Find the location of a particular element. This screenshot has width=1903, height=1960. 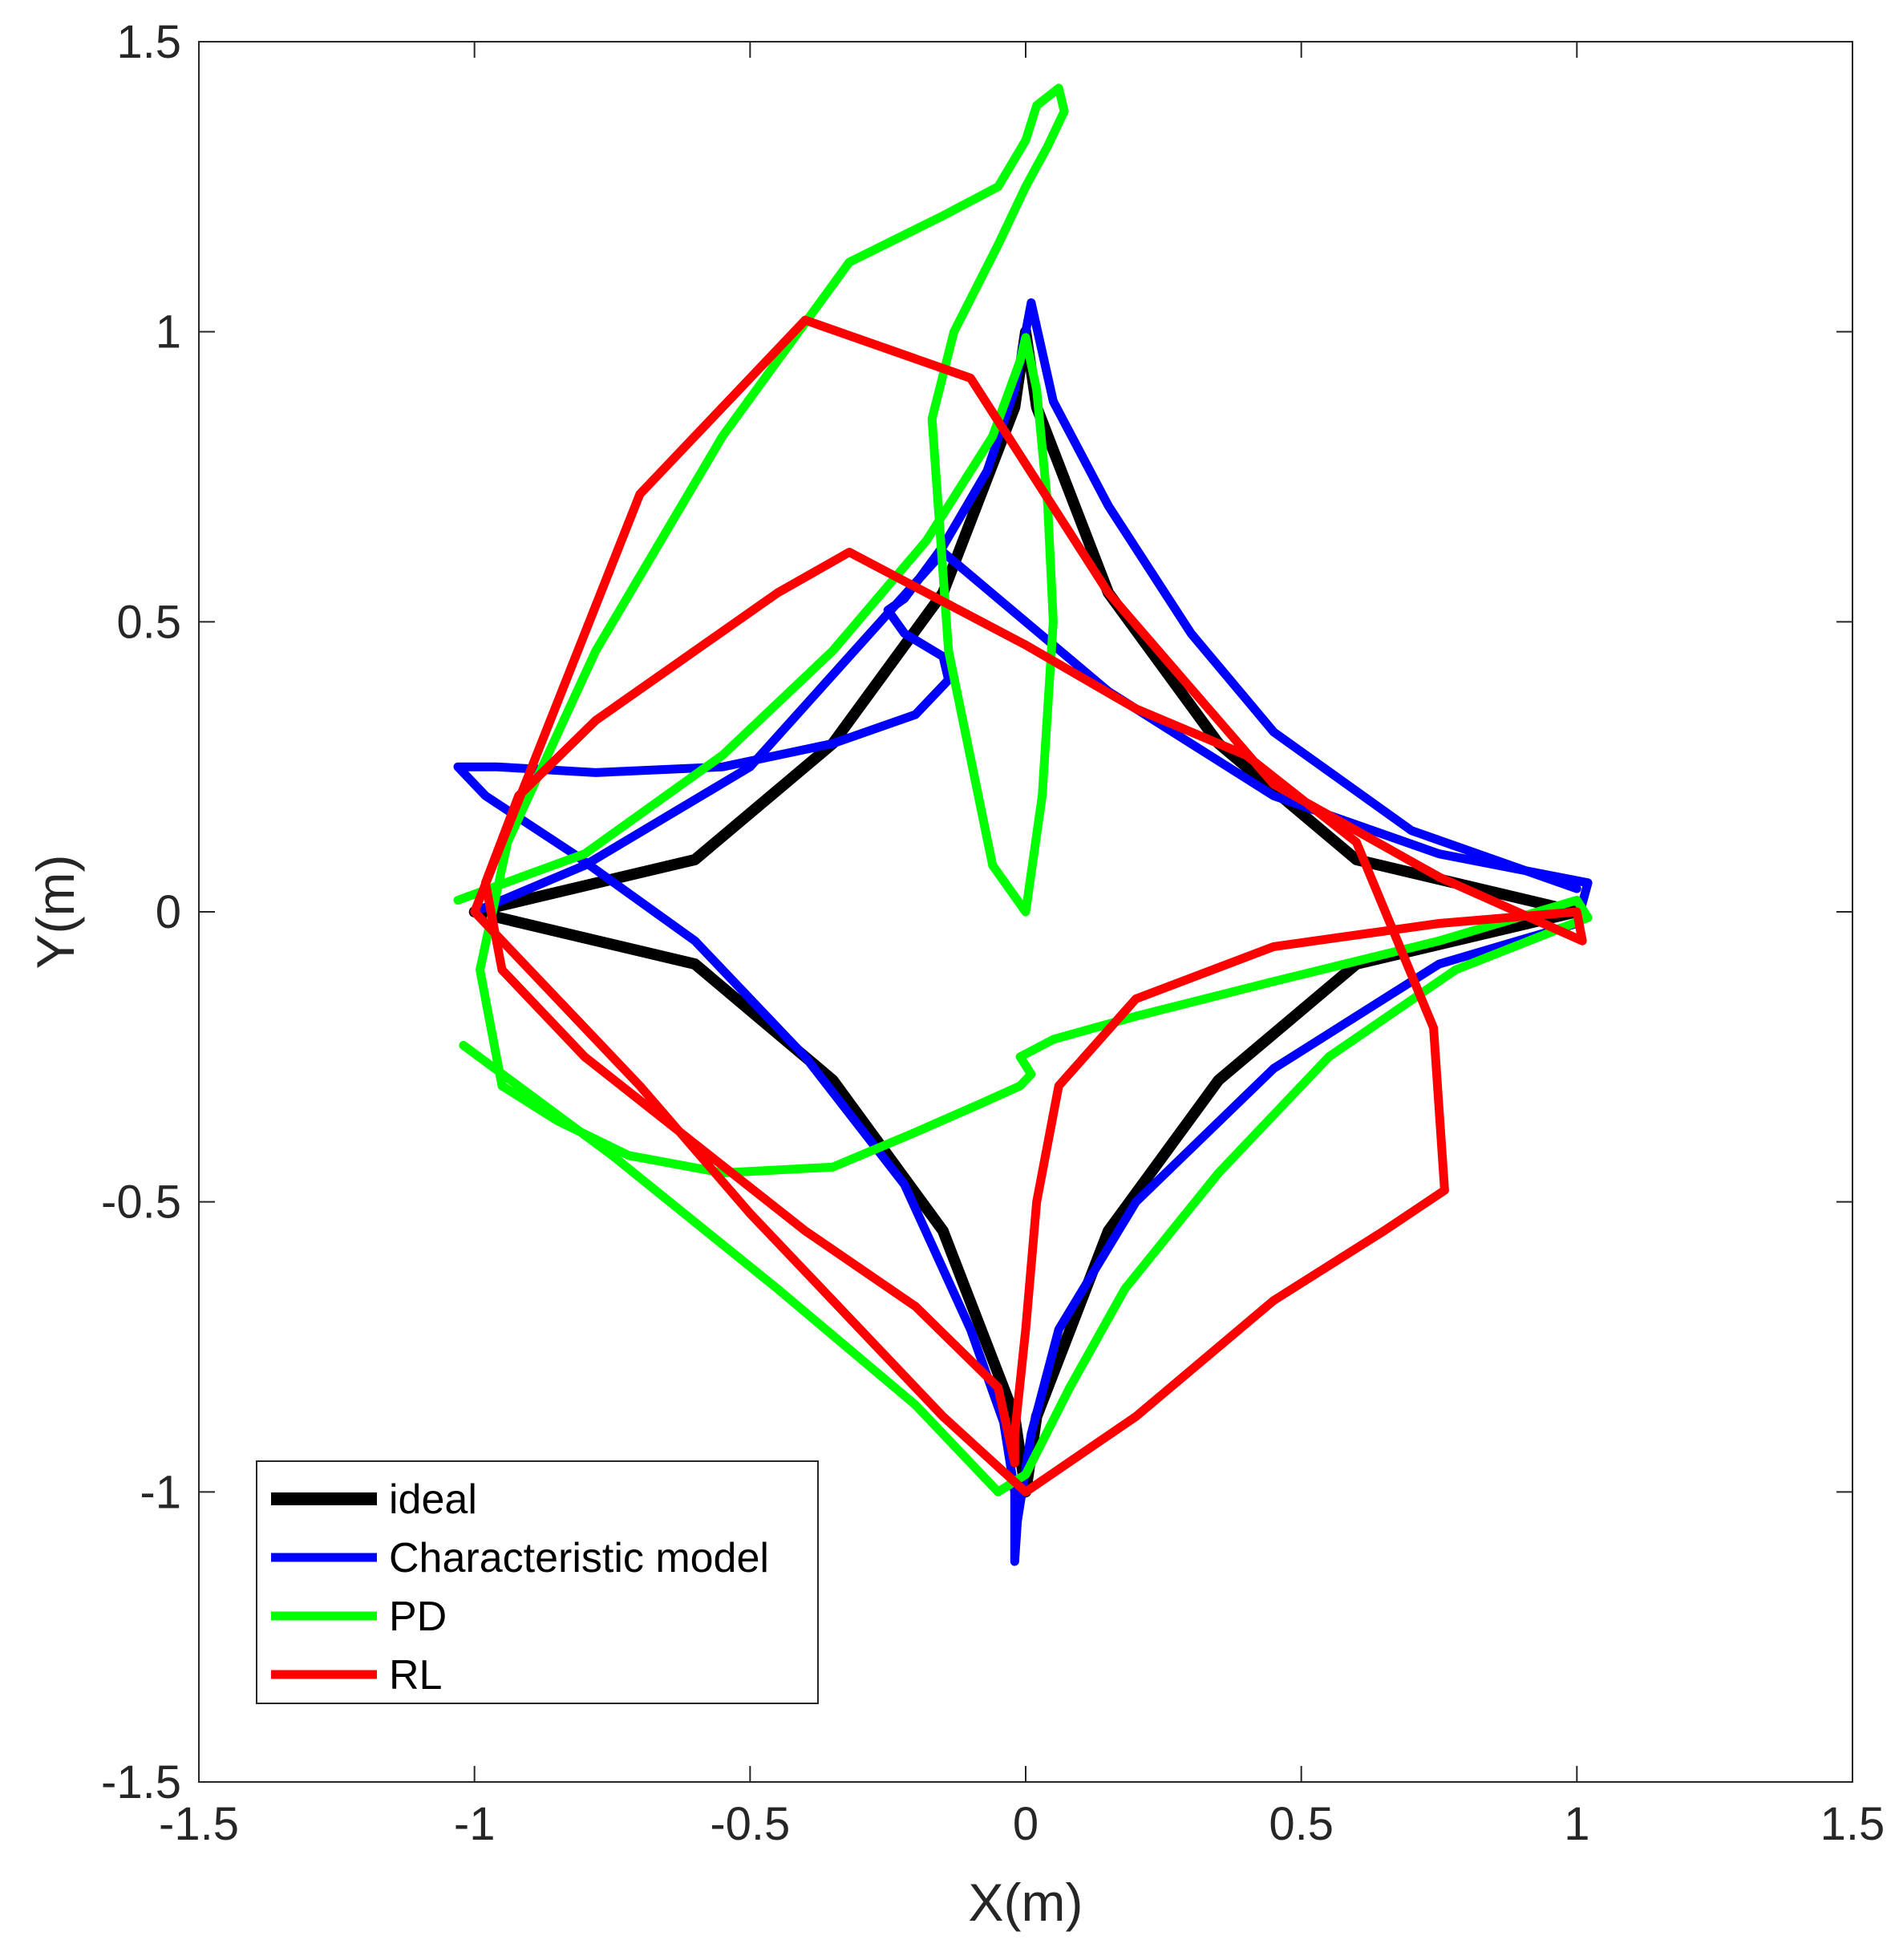

x-tick-label: 0 is located at coordinates (1026, 1824).